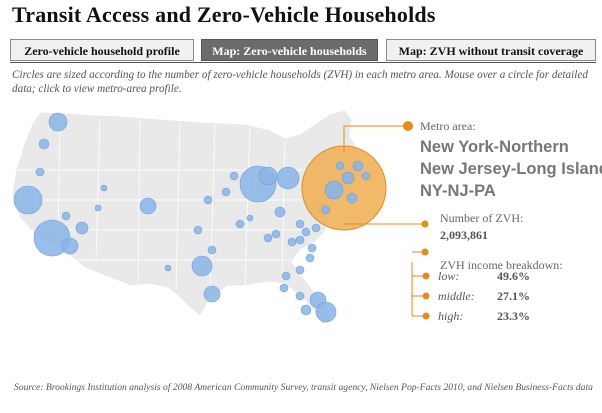  Describe the element at coordinates (102, 50) in the screenshot. I see `tab-zvh-profile: Zero-vehicle household profile` at that location.